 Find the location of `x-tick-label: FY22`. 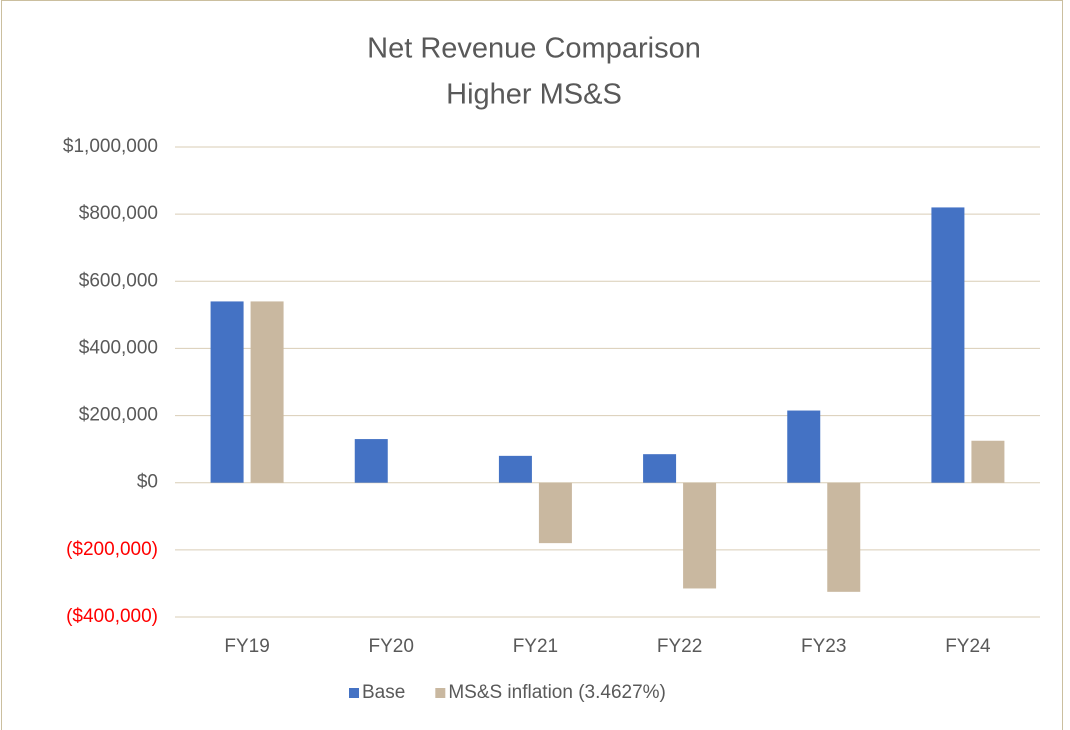

x-tick-label: FY22 is located at coordinates (679, 646).